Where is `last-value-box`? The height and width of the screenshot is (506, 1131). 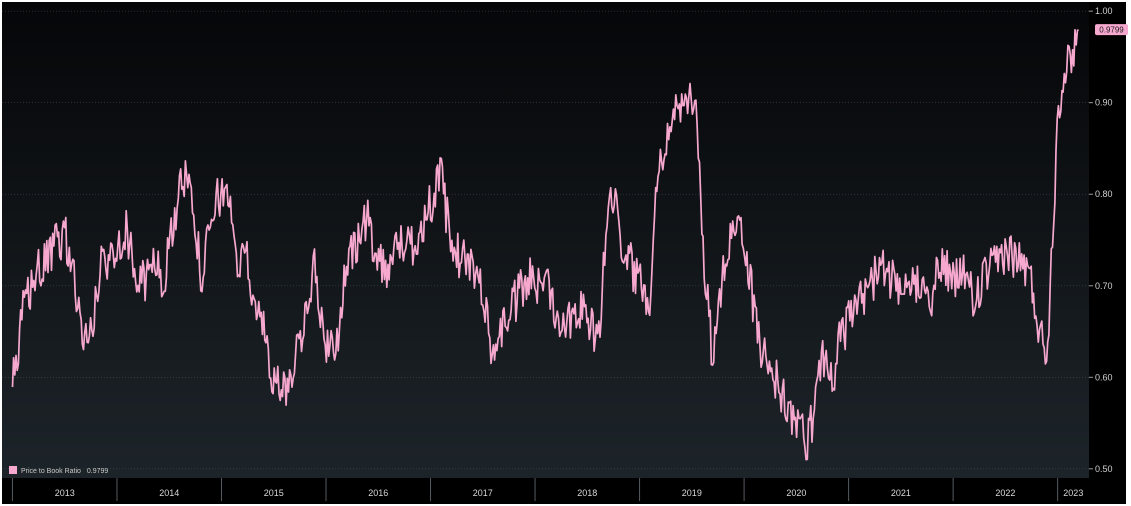 last-value-box is located at coordinates (1111, 30).